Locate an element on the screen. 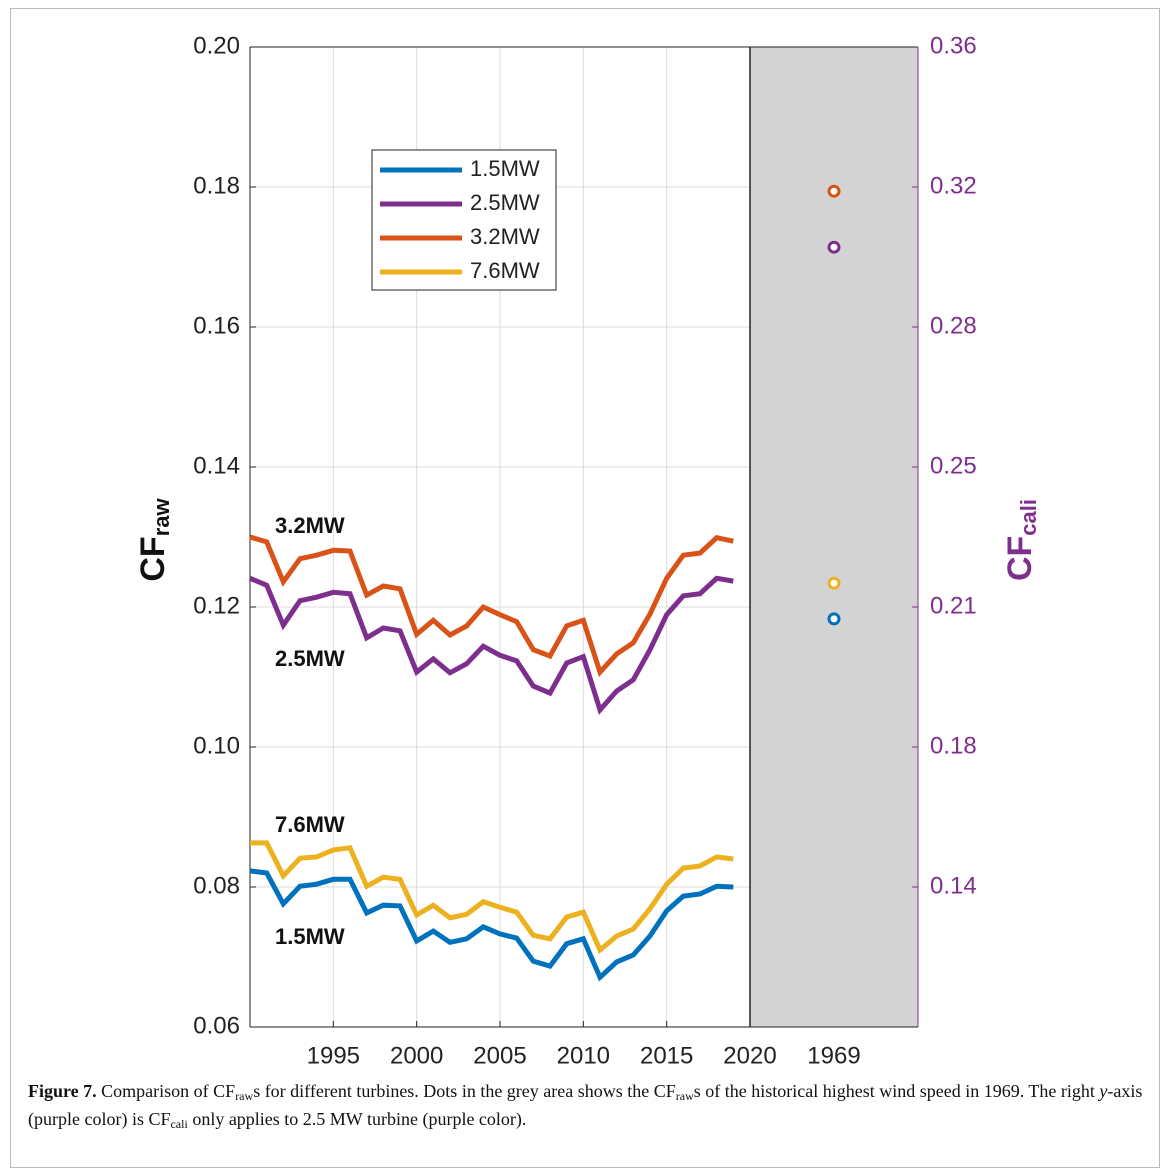  y-tick-label: 0.18 is located at coordinates (216, 185).